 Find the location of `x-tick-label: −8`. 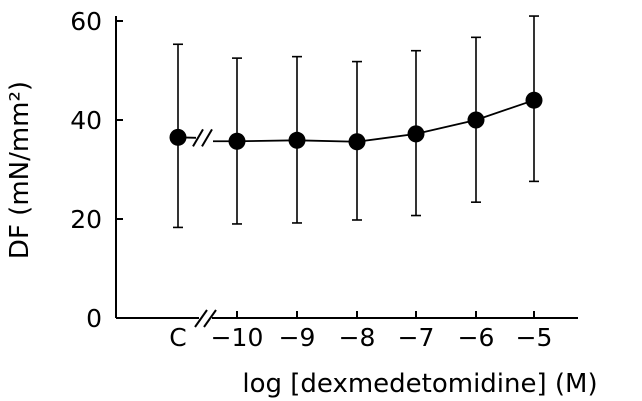

x-tick-label: −8 is located at coordinates (357, 337).